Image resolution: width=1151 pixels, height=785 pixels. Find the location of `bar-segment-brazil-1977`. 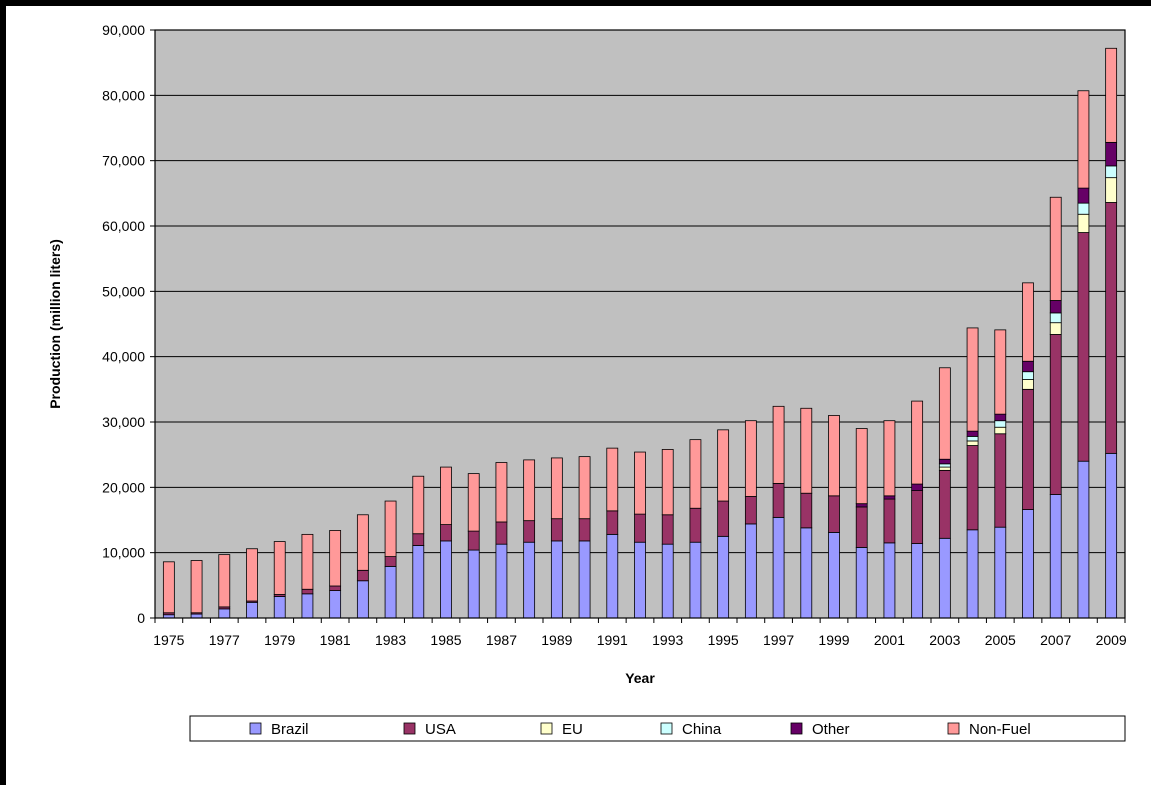

bar-segment-brazil-1977 is located at coordinates (224, 613).